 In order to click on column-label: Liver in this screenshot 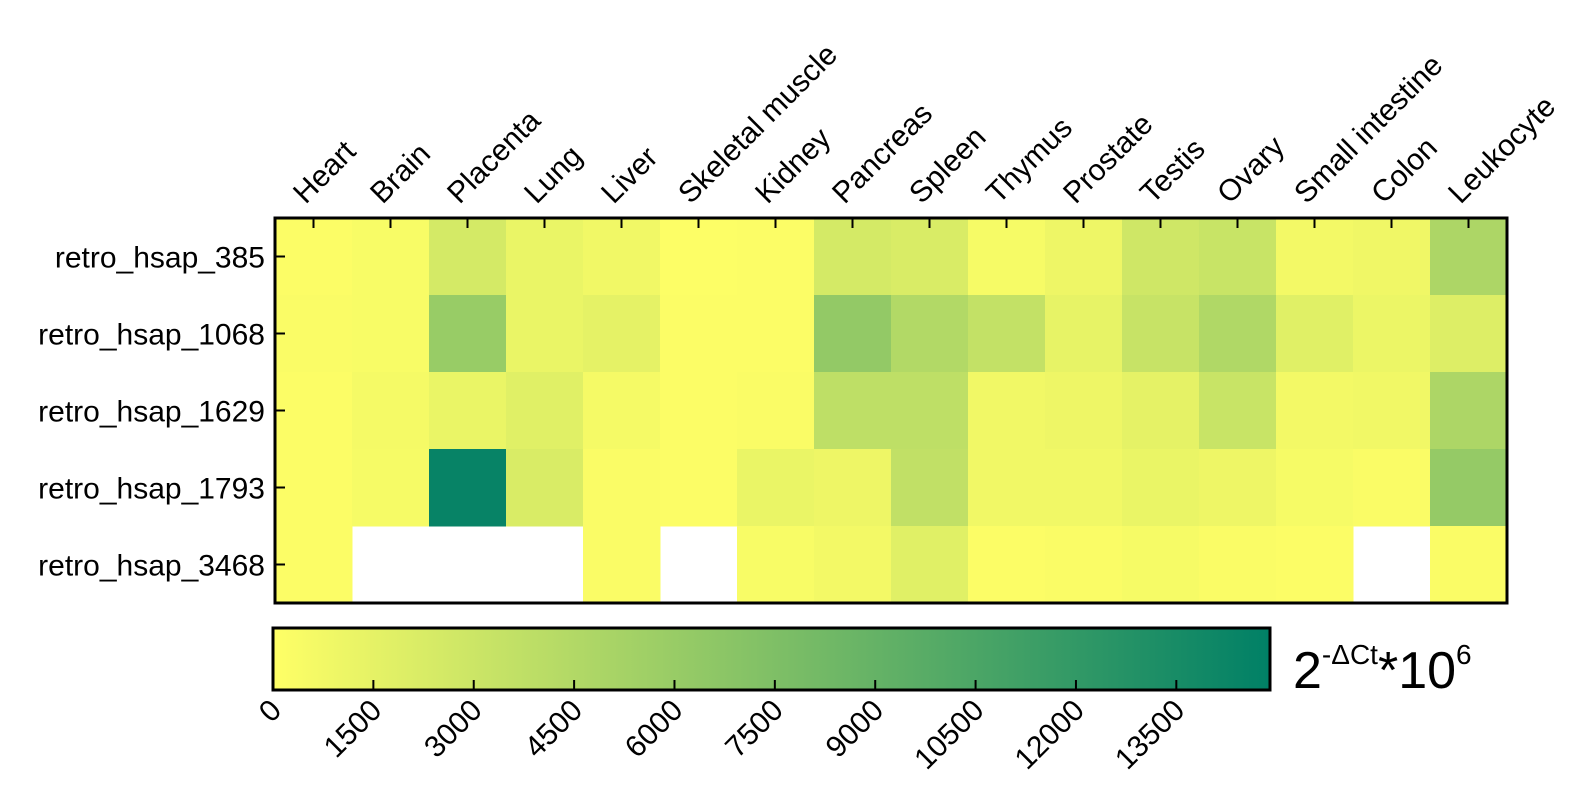, I will do `click(629, 175)`.